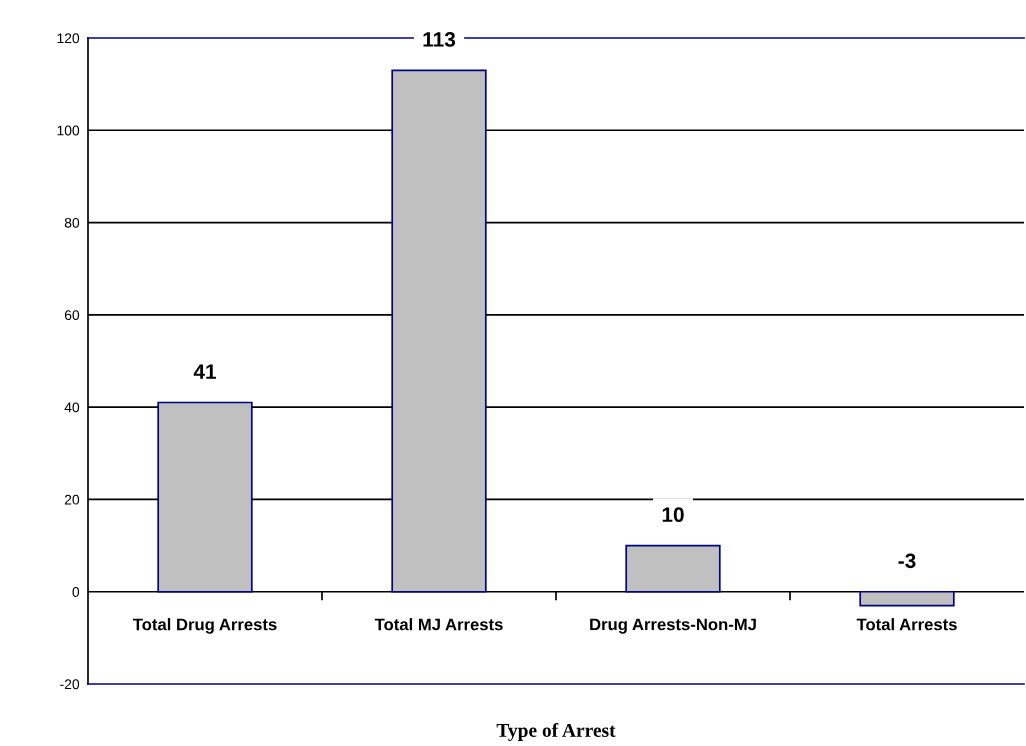 Image resolution: width=1026 pixels, height=746 pixels. What do you see at coordinates (72, 407) in the screenshot?
I see `y-tick-label: 40` at bounding box center [72, 407].